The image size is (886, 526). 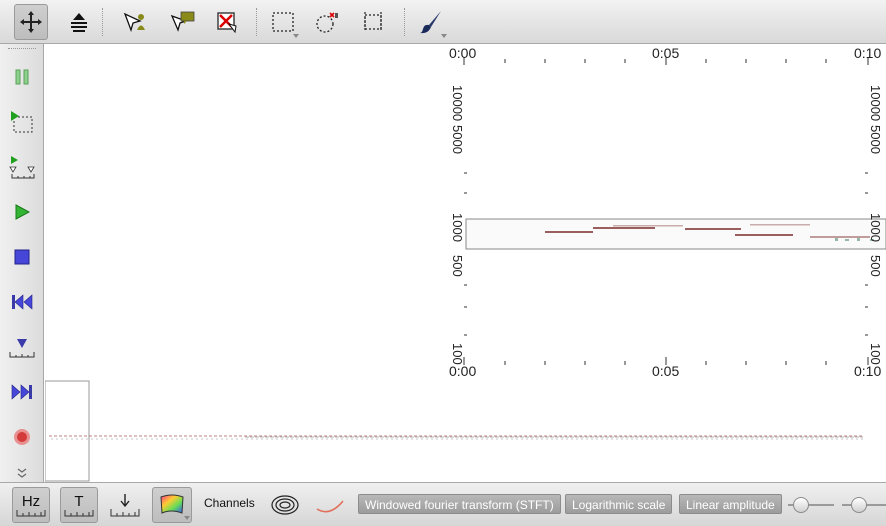 I want to click on record-button, so click(x=22, y=437).